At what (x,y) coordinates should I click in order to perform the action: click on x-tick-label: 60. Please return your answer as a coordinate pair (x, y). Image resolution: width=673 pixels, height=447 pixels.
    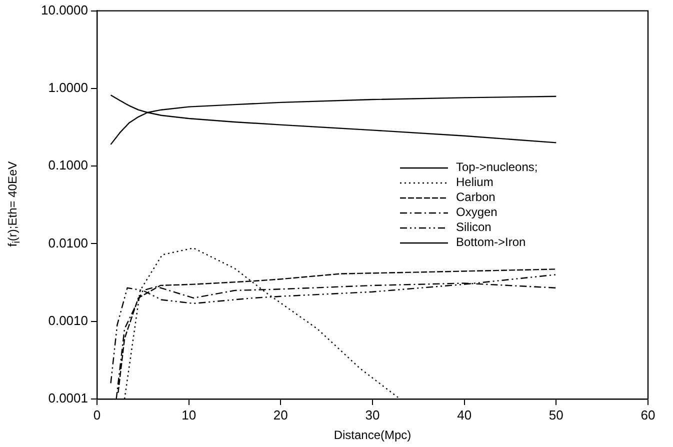
    Looking at the image, I should click on (648, 414).